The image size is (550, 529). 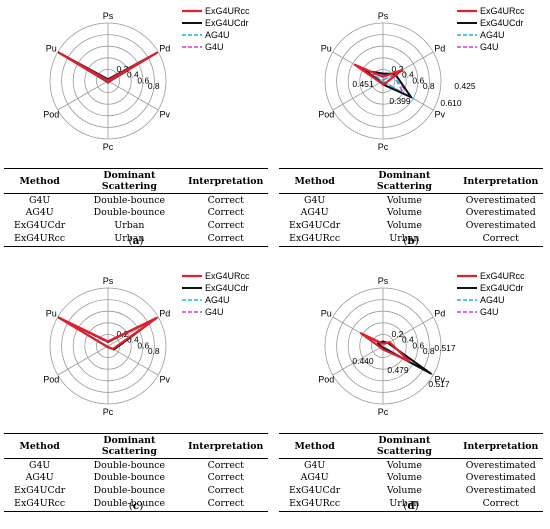 What do you see at coordinates (398, 370) in the screenshot?
I see `value-label: 0.479` at bounding box center [398, 370].